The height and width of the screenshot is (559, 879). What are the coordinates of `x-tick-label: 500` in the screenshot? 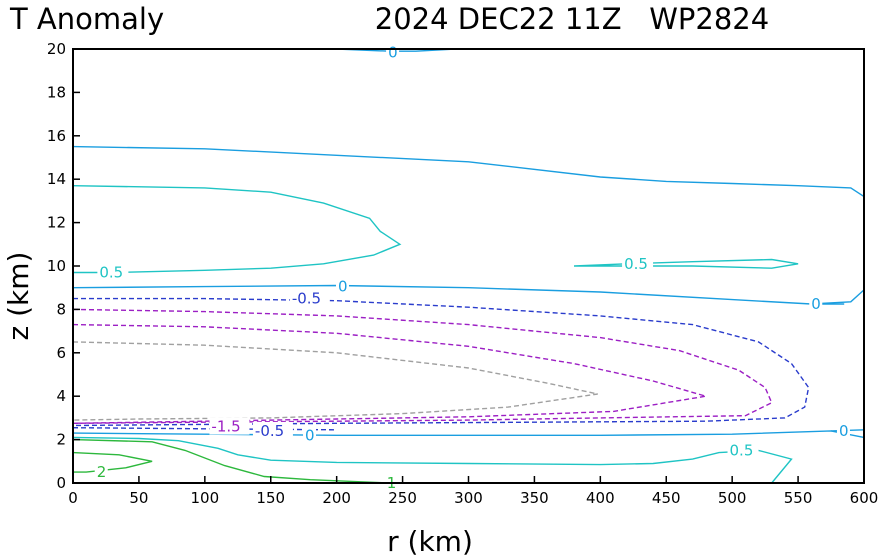 It's located at (732, 498).